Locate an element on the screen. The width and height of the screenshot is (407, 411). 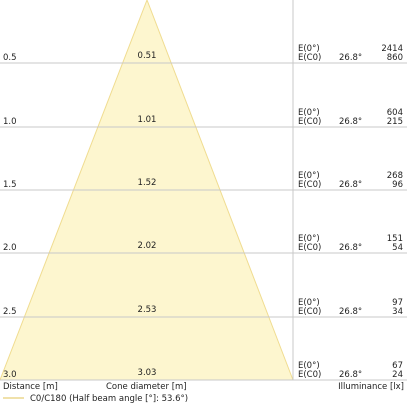
ec0-value: 54 is located at coordinates (397, 248).